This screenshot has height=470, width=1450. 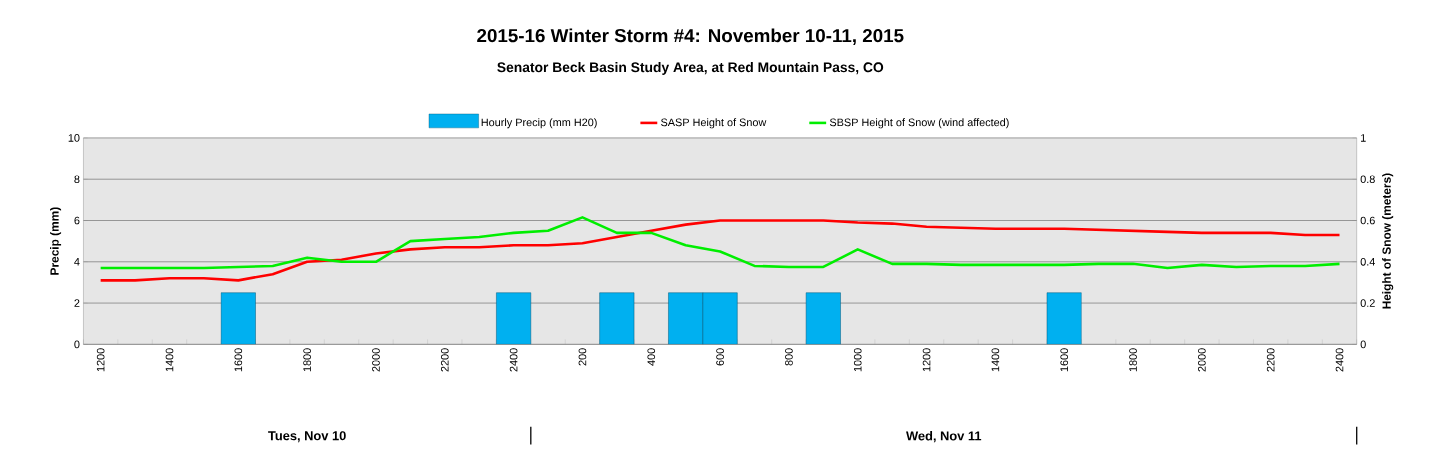 I want to click on x-tick-label: 400, so click(x=651, y=357).